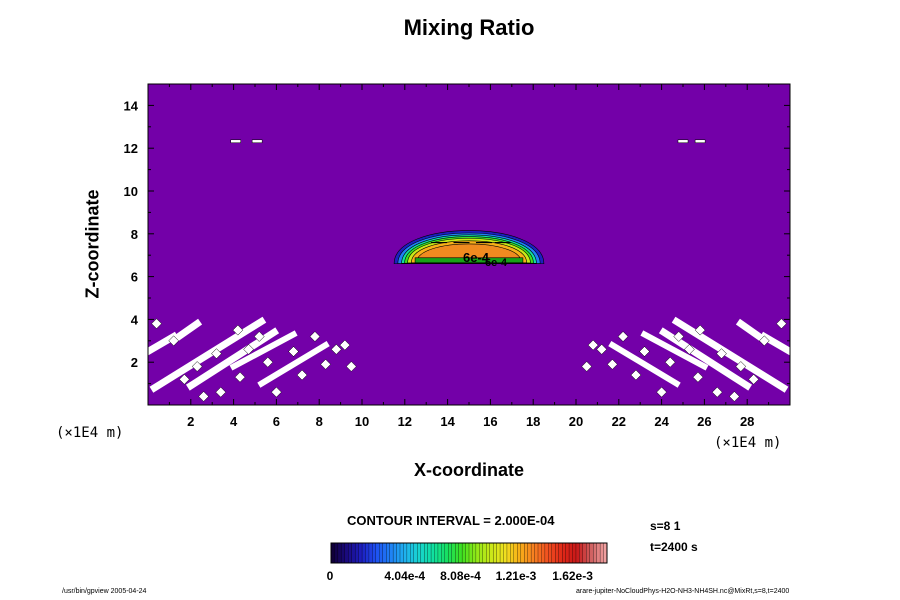  What do you see at coordinates (665, 526) in the screenshot?
I see `s-info: s=8 1` at bounding box center [665, 526].